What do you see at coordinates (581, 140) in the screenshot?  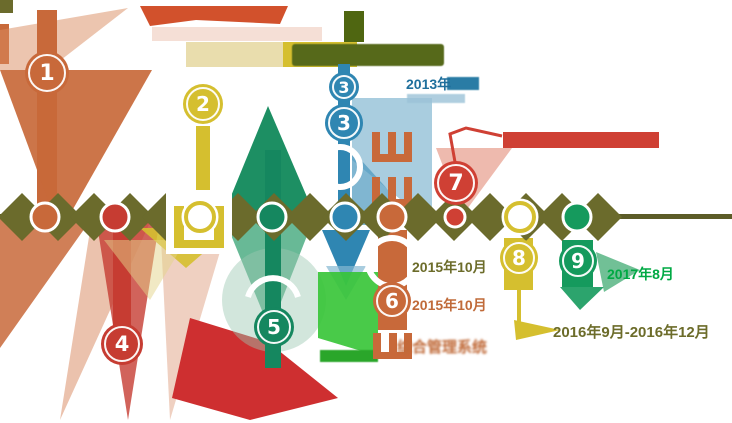 I see `red-band-right` at bounding box center [581, 140].